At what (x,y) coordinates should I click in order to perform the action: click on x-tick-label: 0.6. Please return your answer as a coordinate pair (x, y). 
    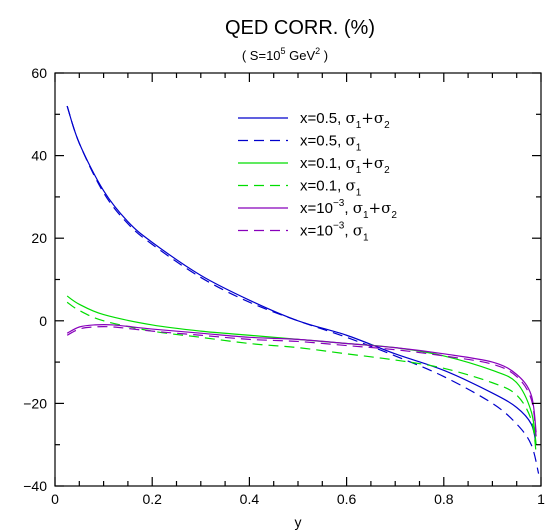
    Looking at the image, I should click on (347, 499).